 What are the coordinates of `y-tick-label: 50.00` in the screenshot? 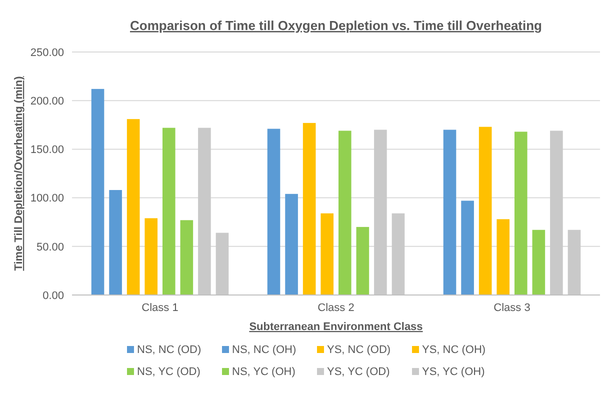 It's located at (50, 247).